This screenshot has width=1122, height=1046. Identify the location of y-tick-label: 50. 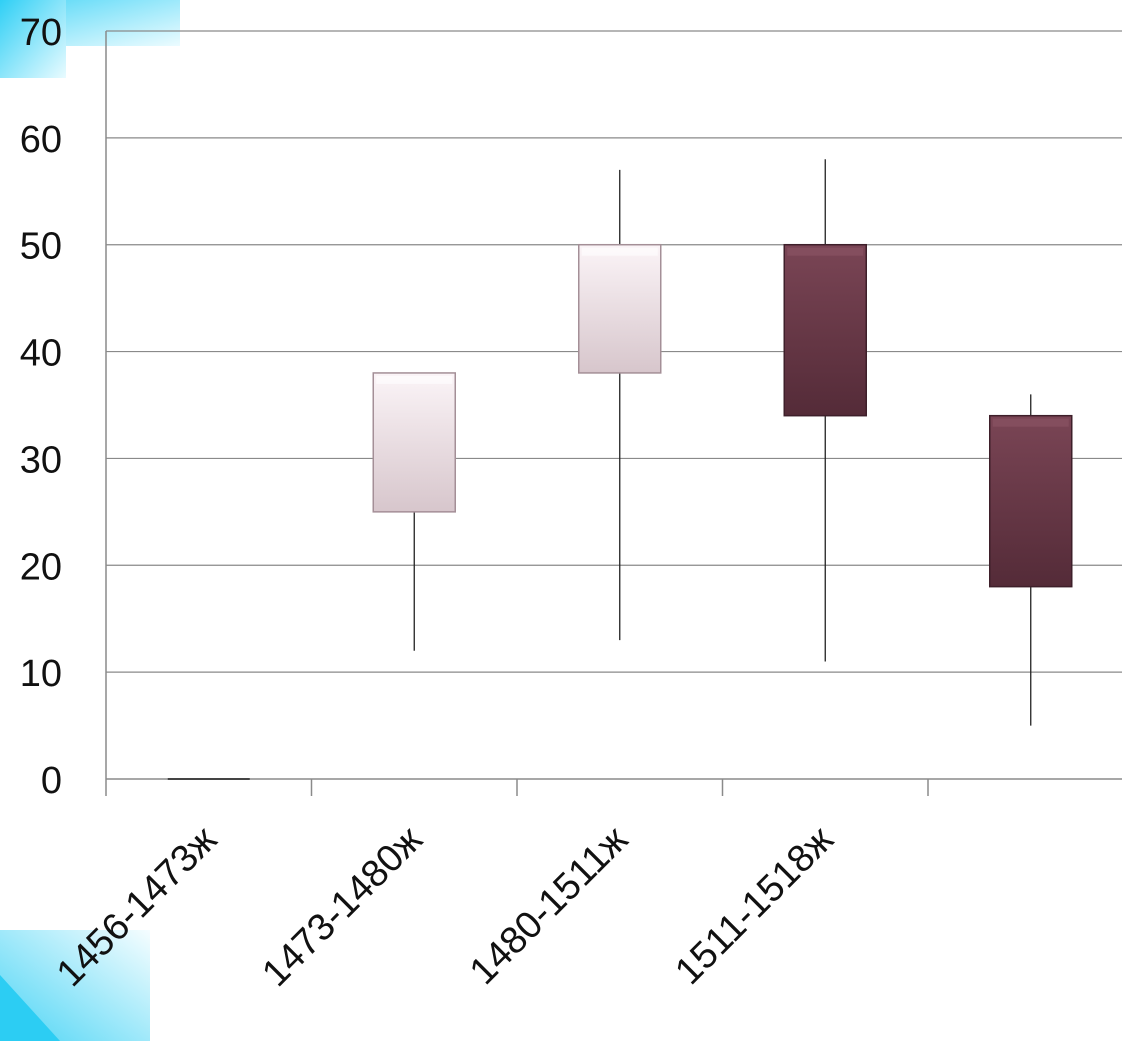
(41, 247).